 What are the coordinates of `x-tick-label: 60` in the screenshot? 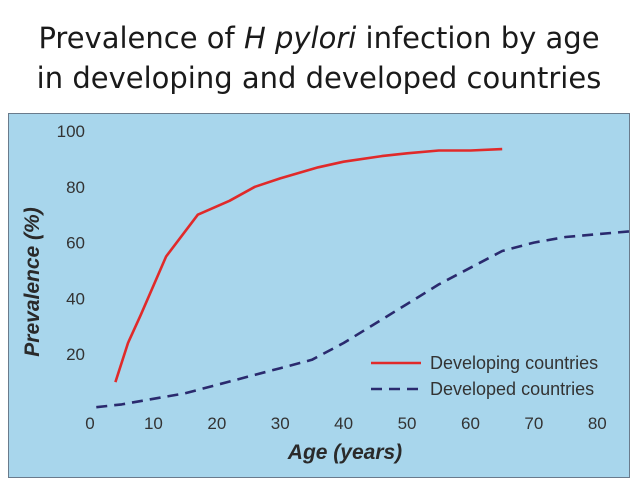 It's located at (470, 423).